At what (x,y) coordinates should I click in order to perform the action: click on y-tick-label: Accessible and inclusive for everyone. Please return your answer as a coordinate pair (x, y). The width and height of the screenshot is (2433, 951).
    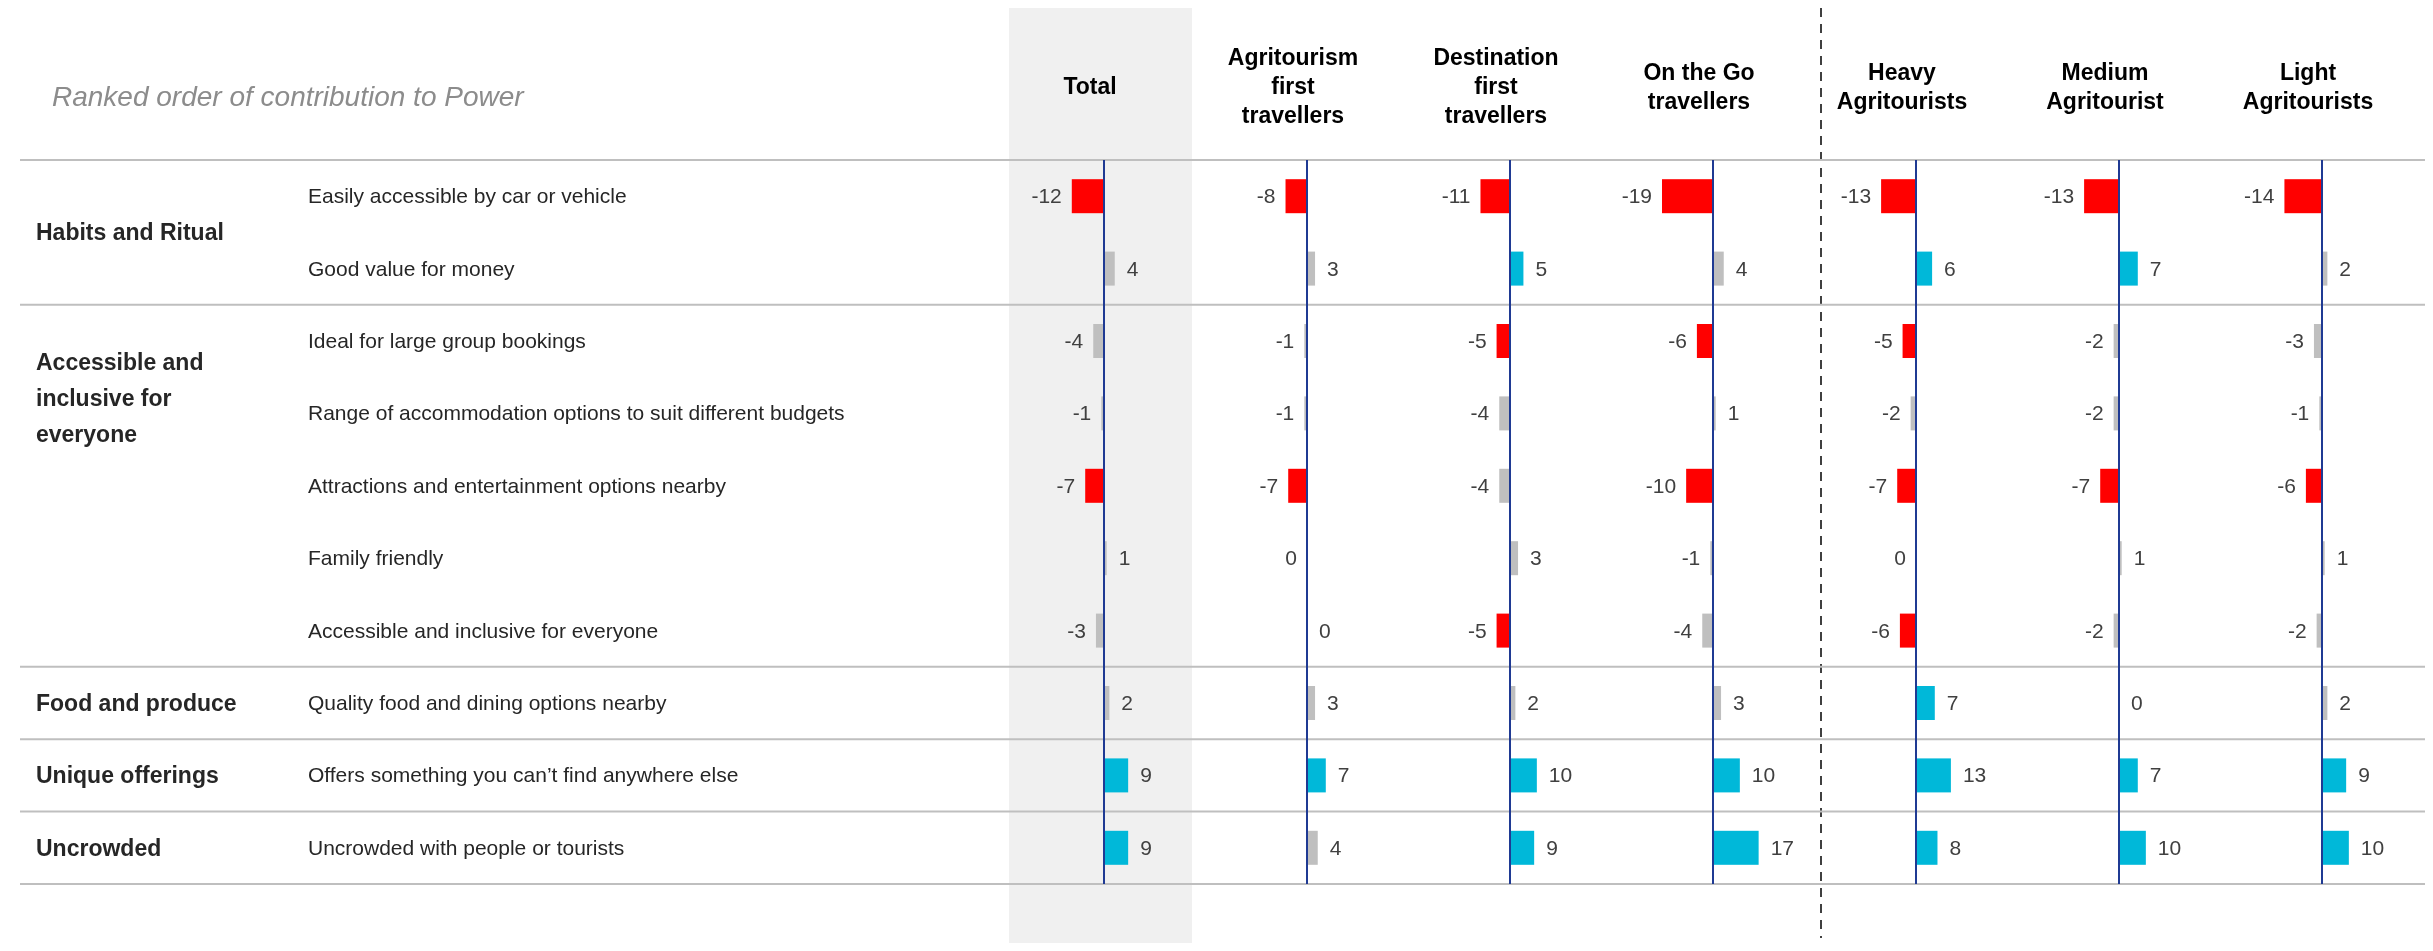
    Looking at the image, I should click on (483, 630).